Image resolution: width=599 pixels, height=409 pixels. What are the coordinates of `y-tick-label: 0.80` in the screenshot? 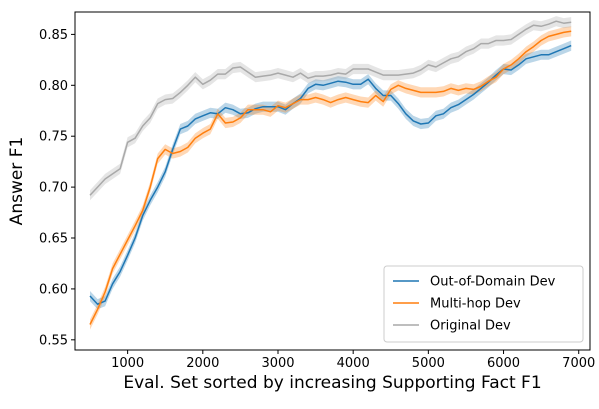 It's located at (53, 86).